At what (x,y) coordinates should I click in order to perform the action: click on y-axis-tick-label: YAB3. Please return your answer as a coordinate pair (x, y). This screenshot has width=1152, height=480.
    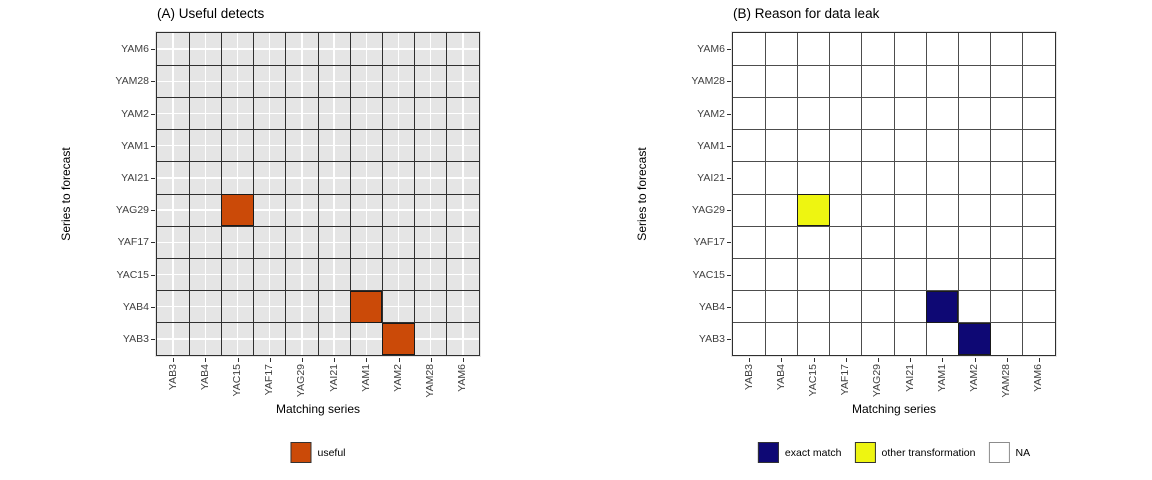
    Looking at the image, I should click on (711, 338).